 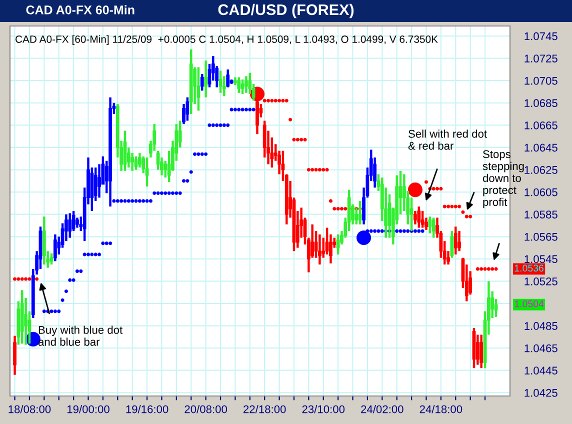 What do you see at coordinates (206, 409) in the screenshot?
I see `x-tick-label: 20/08:00` at bounding box center [206, 409].